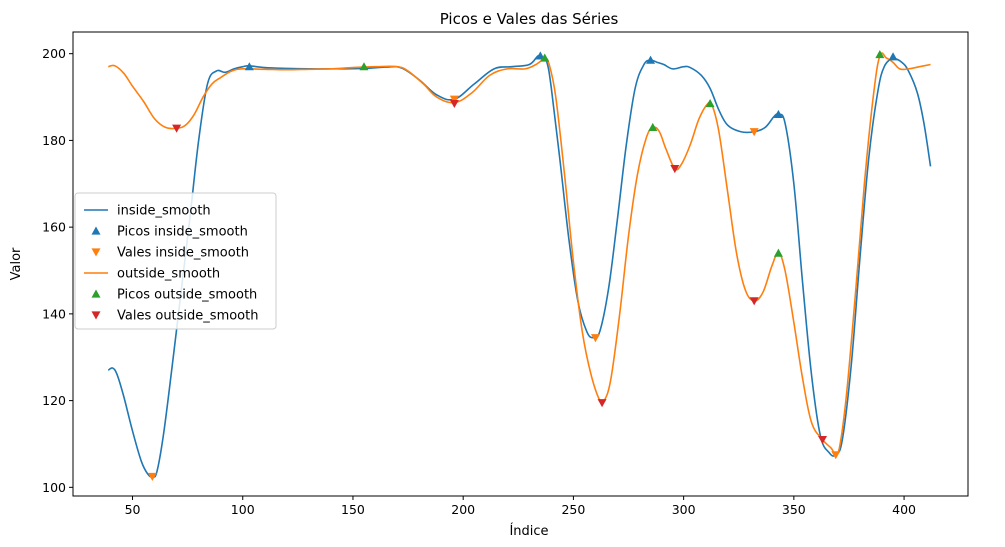 This screenshot has height=547, width=1005. Describe the element at coordinates (164, 211) in the screenshot. I see `legend-label-inside-smooth: inside_smooth` at that location.